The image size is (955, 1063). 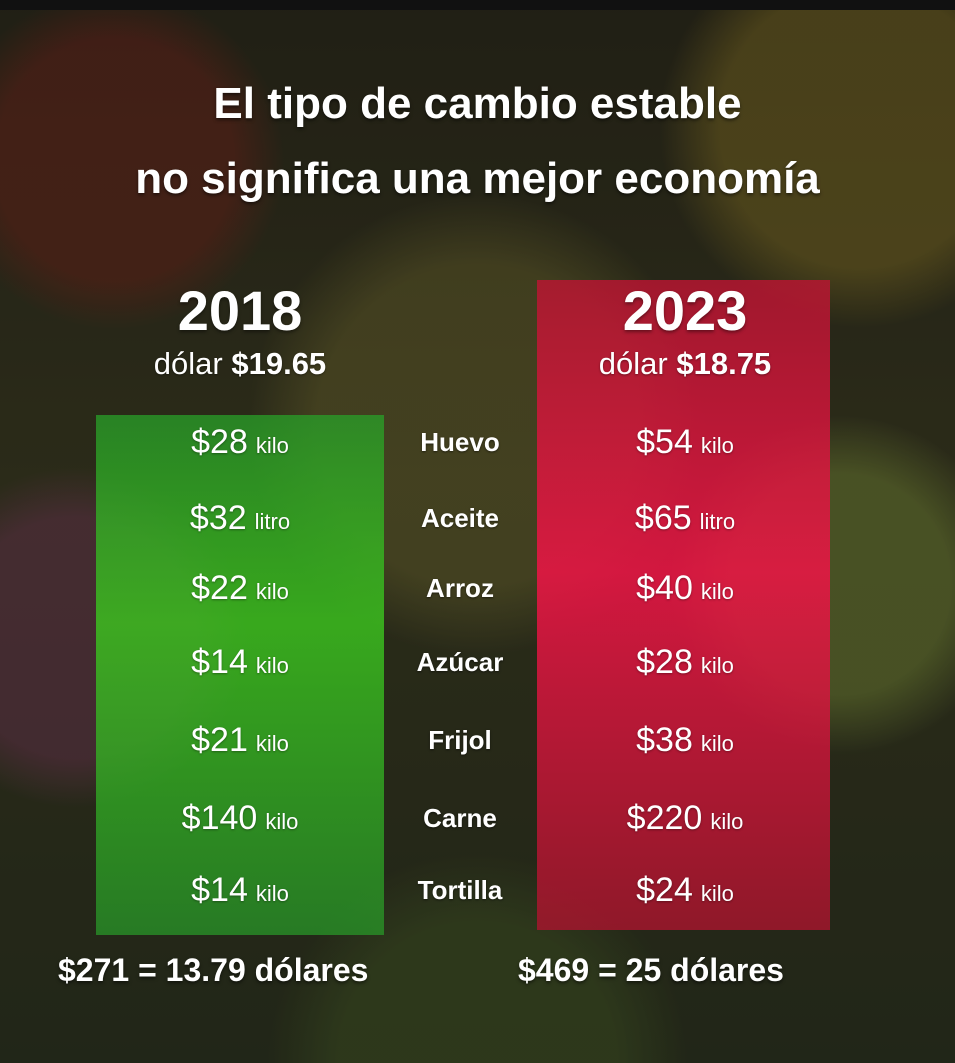 I want to click on price-2023: $54 kilo, so click(x=685, y=444).